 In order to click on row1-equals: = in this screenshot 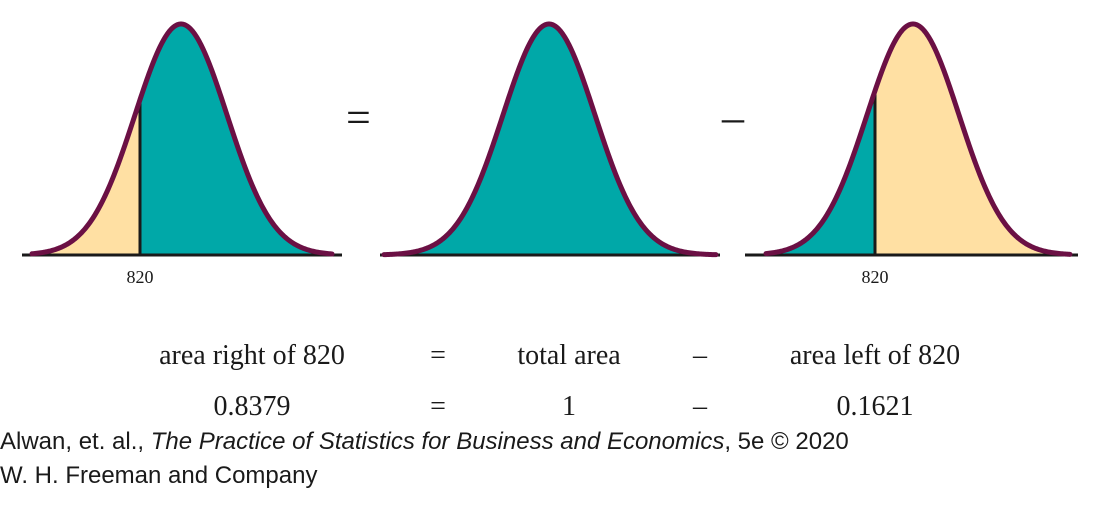, I will do `click(438, 355)`.